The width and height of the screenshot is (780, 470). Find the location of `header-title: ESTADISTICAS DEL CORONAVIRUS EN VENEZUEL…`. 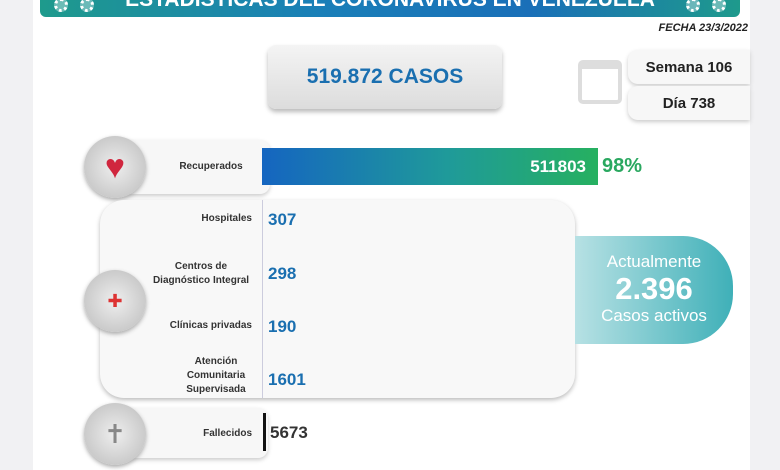

header-title: ESTADISTICAS DEL CORONAVIRUS EN VENEZUEL… is located at coordinates (390, 6).